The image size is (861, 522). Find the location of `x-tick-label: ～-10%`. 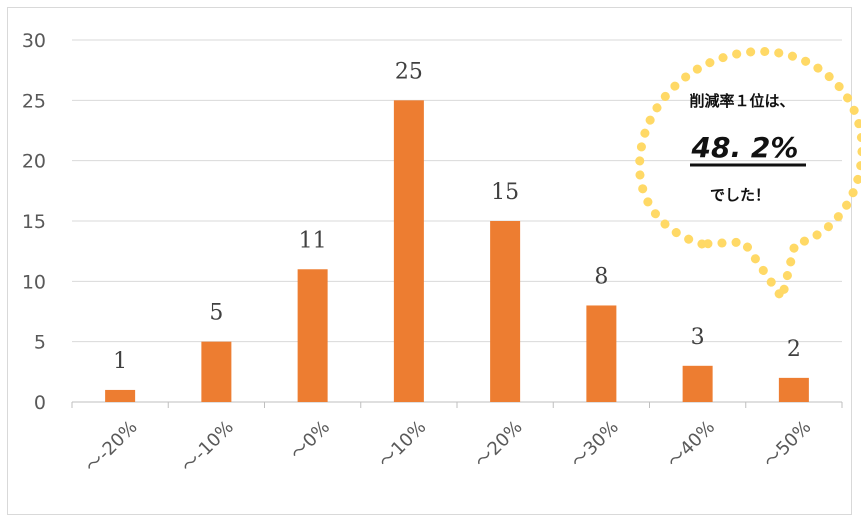

x-tick-label: ～-10% is located at coordinates (207, 447).